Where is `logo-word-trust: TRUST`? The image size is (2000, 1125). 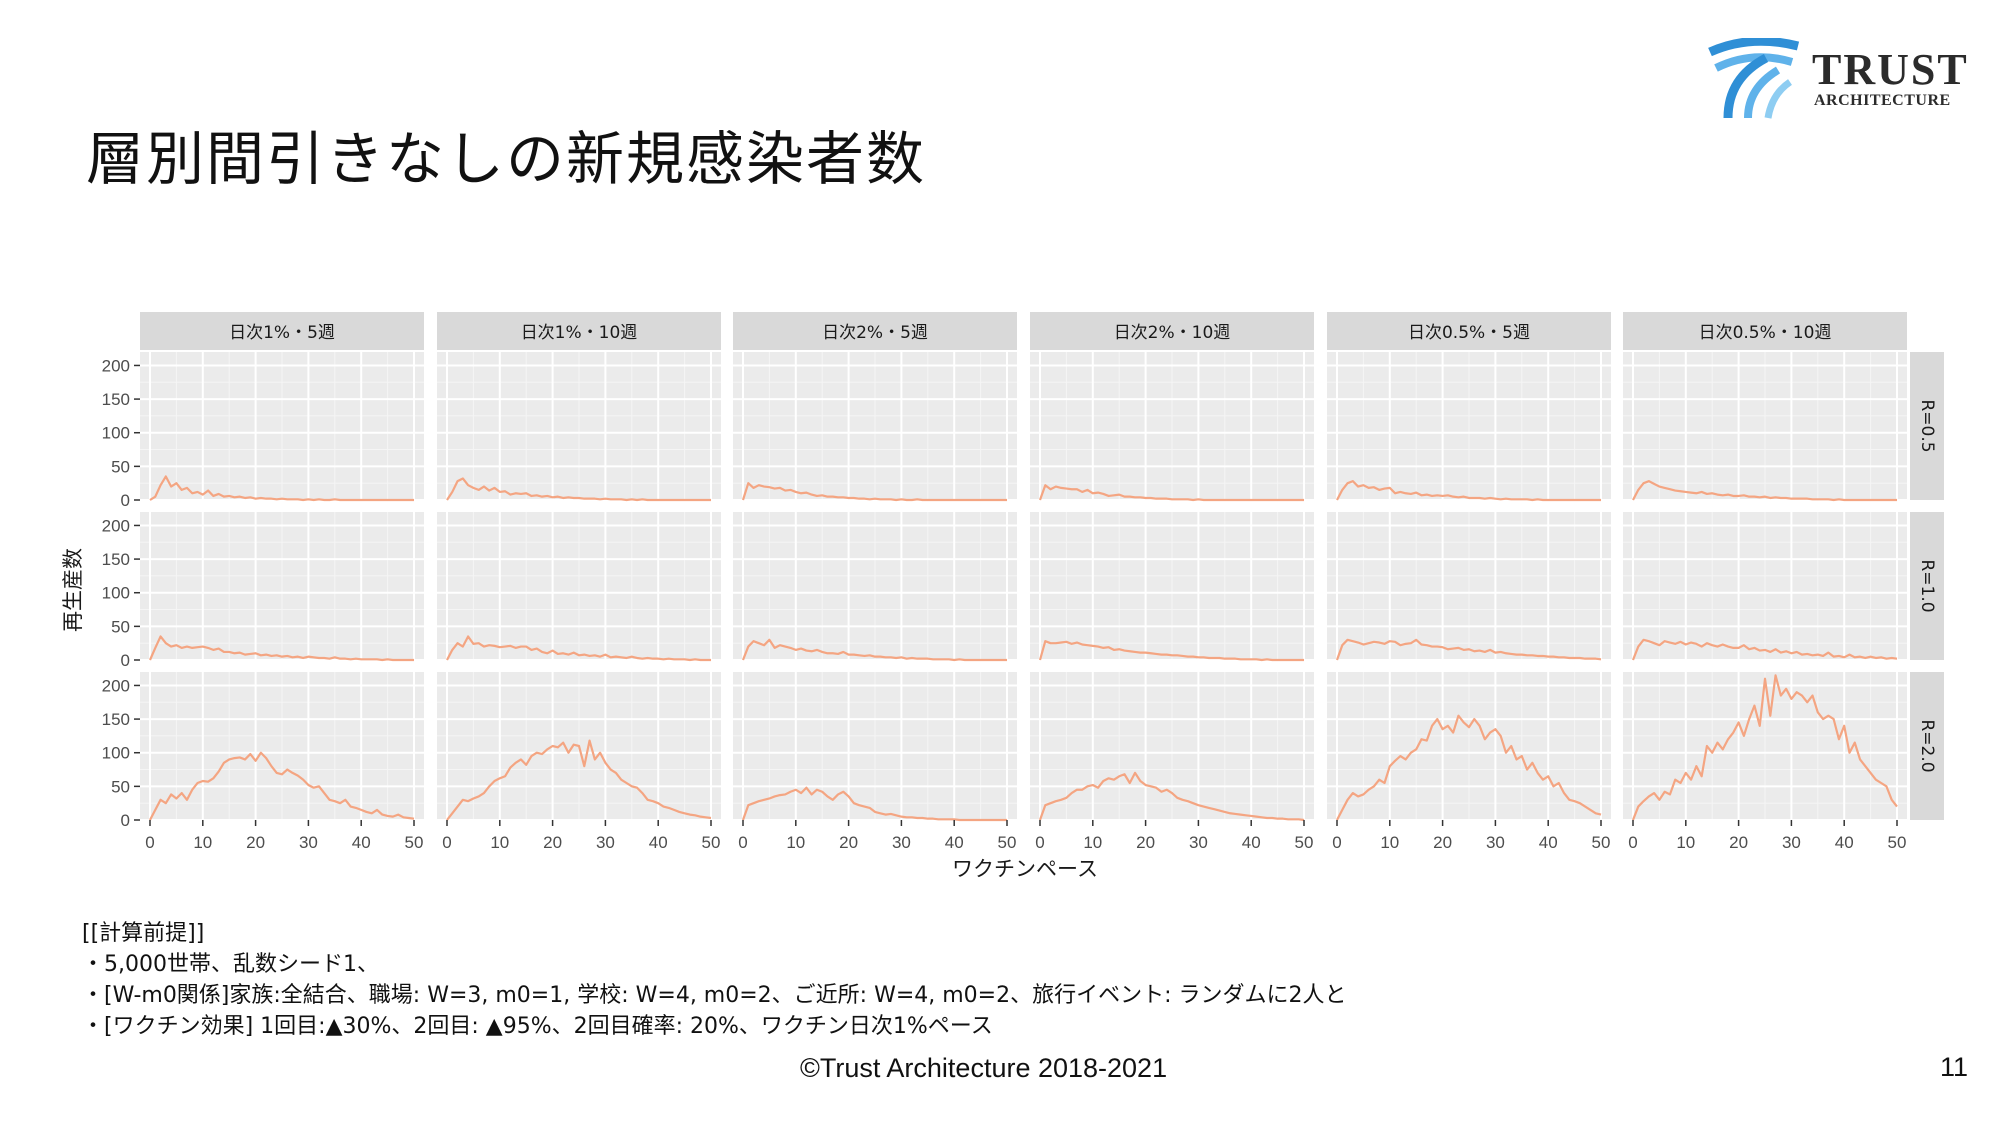 logo-word-trust: TRUST is located at coordinates (1890, 69).